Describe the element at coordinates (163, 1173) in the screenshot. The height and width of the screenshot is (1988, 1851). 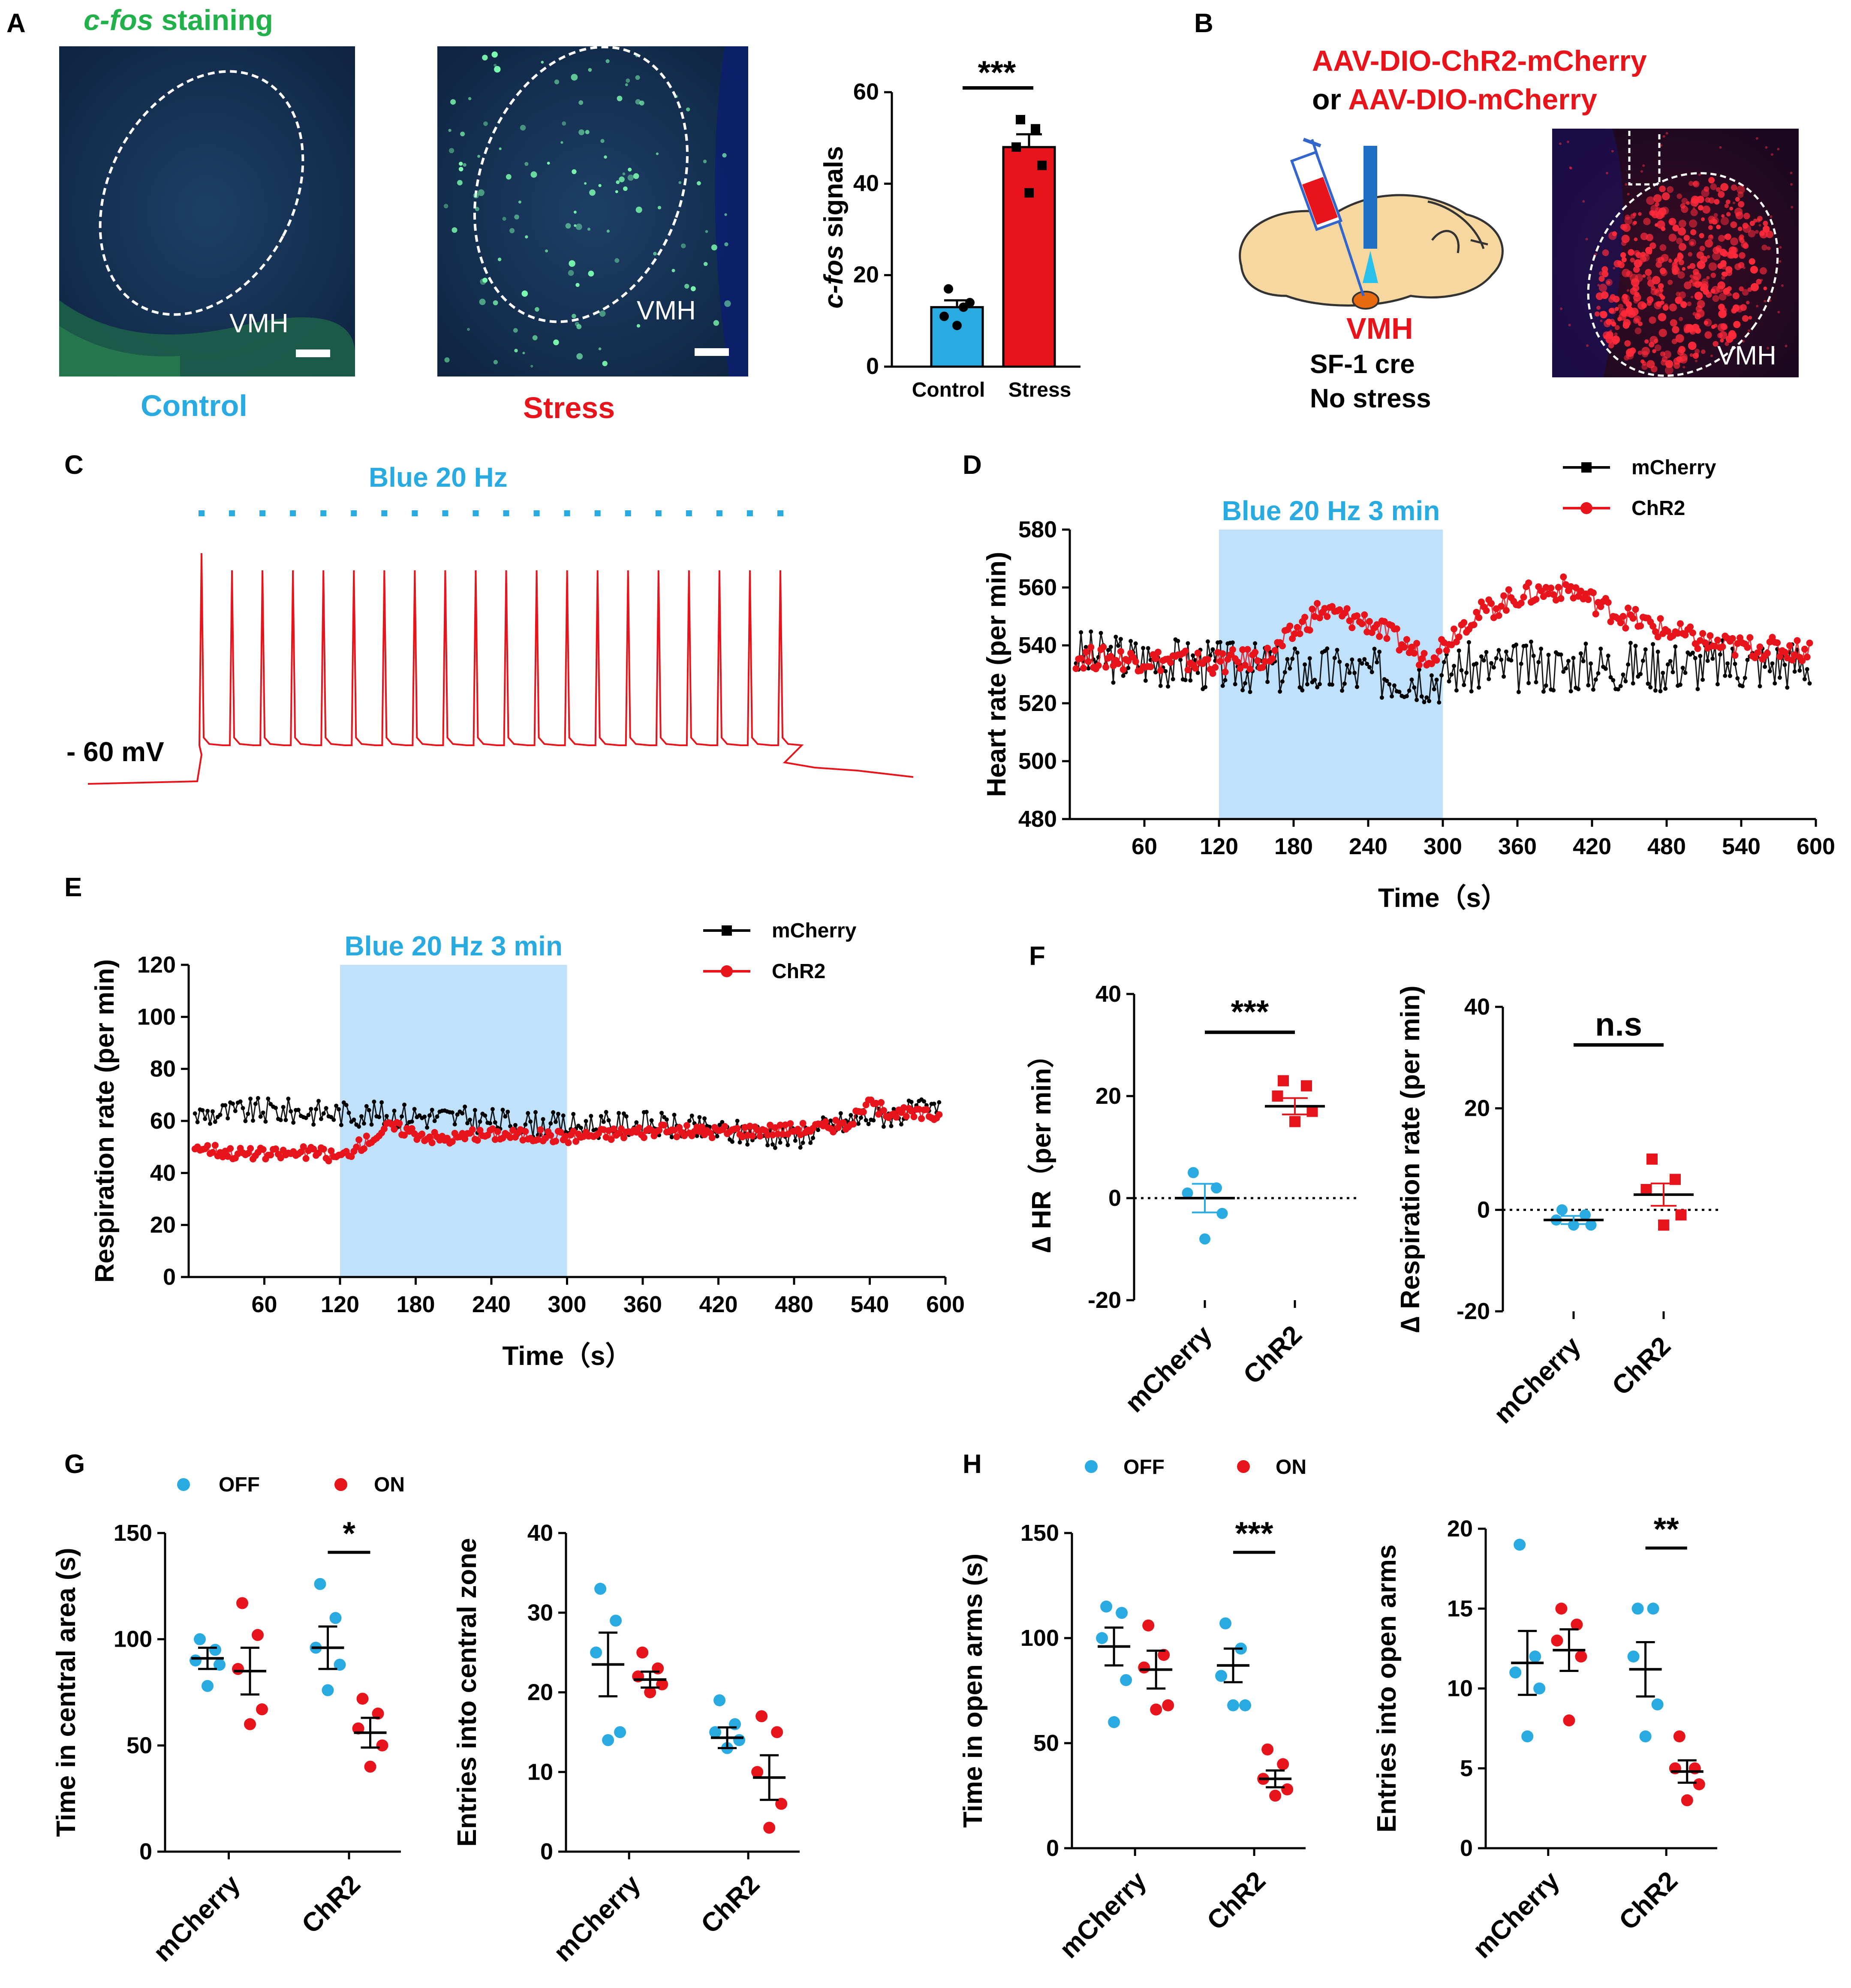
I see `y-tick-label: 40` at that location.